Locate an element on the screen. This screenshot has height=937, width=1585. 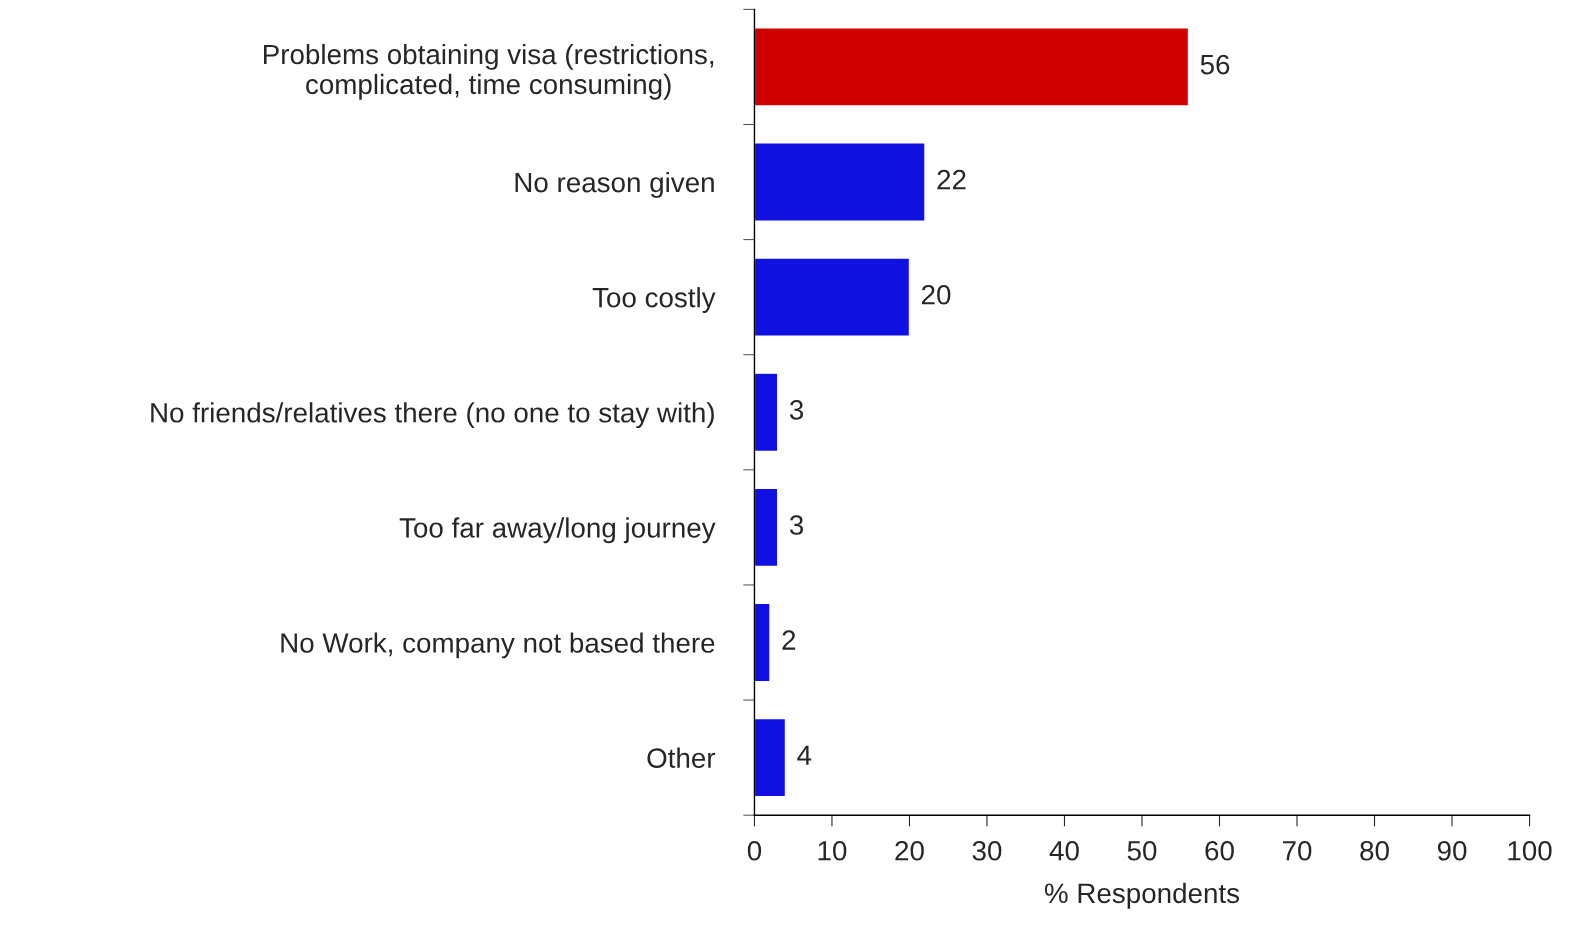
x-tick-label: 70 is located at coordinates (1297, 850).